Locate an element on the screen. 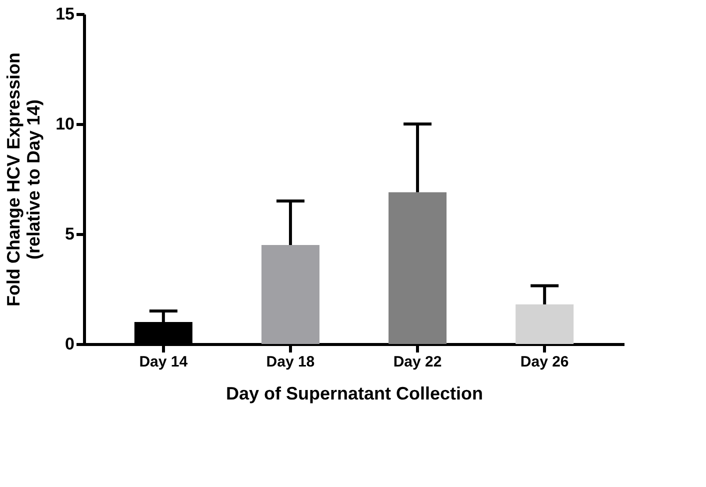 The image size is (706, 487). x-tick-label: Day 14 is located at coordinates (163, 362).